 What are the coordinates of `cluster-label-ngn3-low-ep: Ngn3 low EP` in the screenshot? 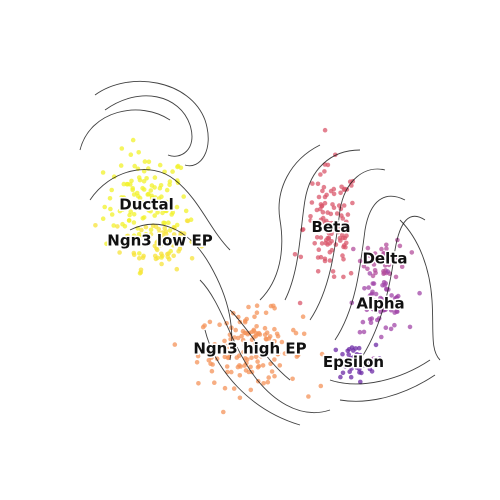 It's located at (159, 241).